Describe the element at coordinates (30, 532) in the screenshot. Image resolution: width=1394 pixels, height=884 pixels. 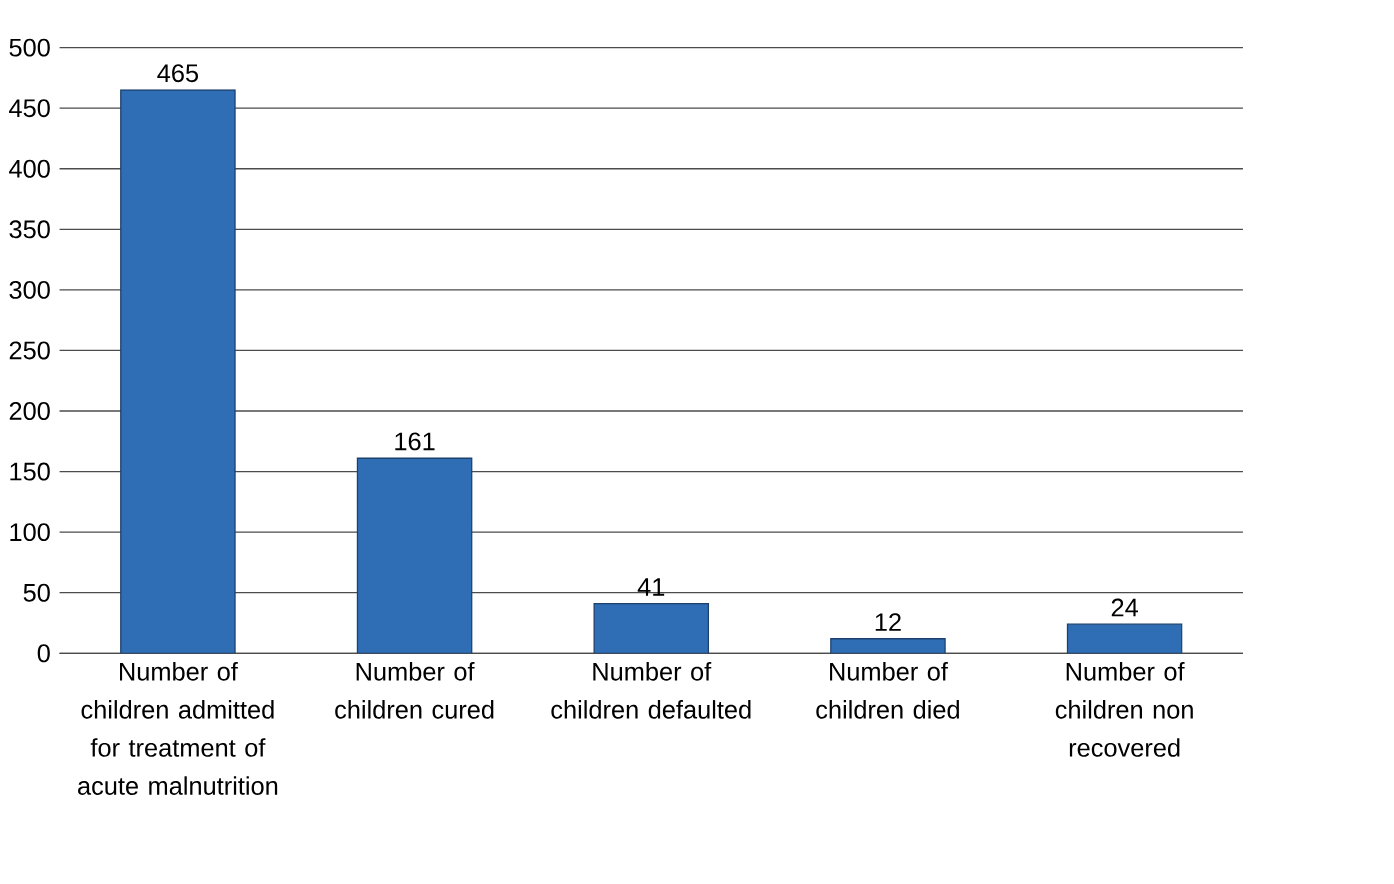
I see `y-tick-label: 100` at that location.